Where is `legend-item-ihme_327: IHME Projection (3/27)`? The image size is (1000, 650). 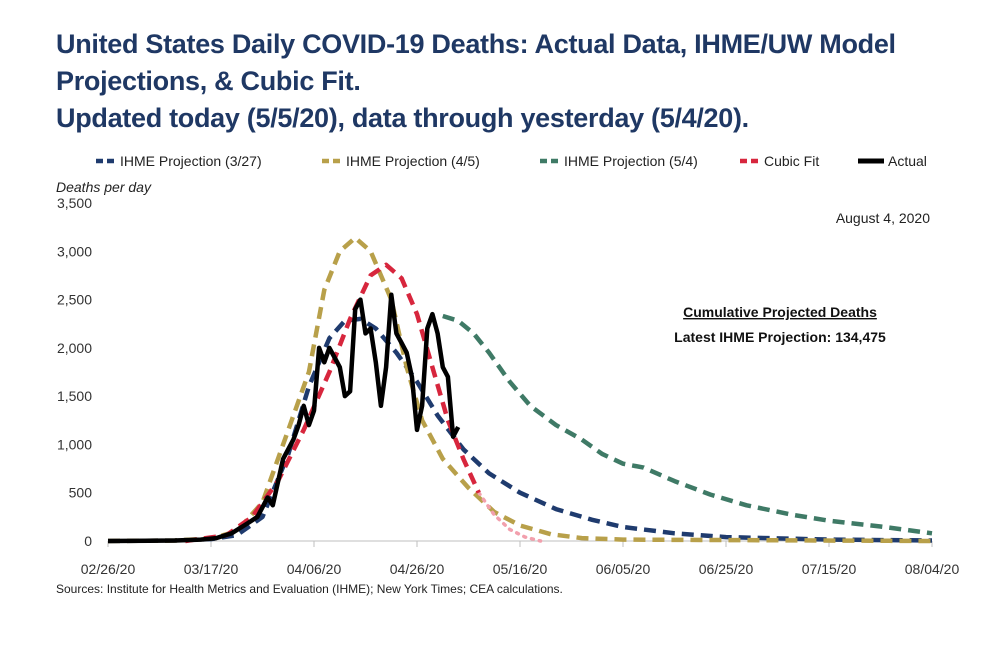
legend-item-ihme_327: IHME Projection (3/27) is located at coordinates (179, 161).